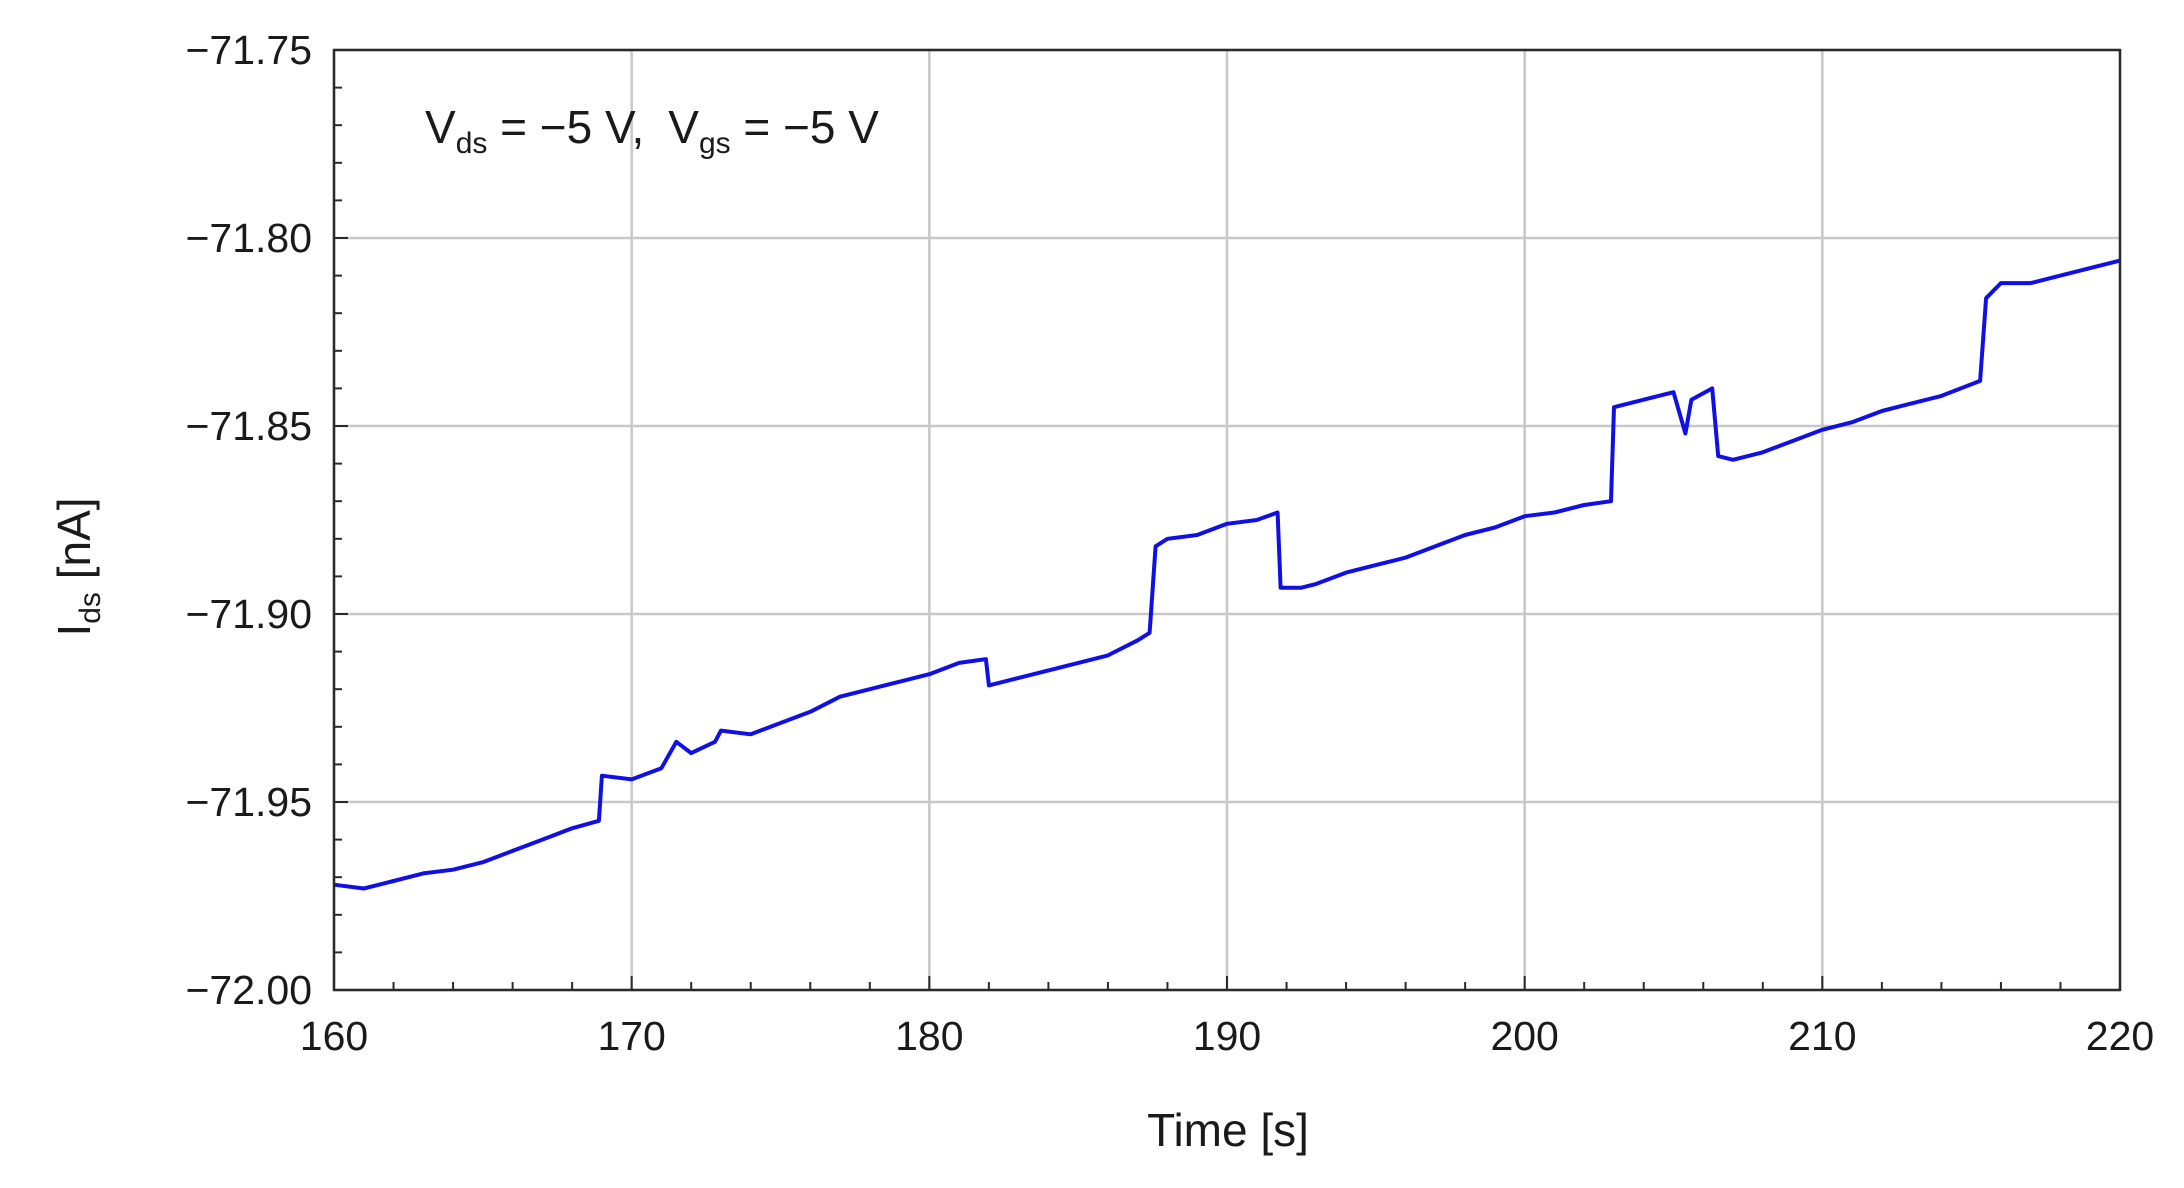 Image resolution: width=2184 pixels, height=1188 pixels. I want to click on y-tick-label-2: −71.90, so click(248, 614).